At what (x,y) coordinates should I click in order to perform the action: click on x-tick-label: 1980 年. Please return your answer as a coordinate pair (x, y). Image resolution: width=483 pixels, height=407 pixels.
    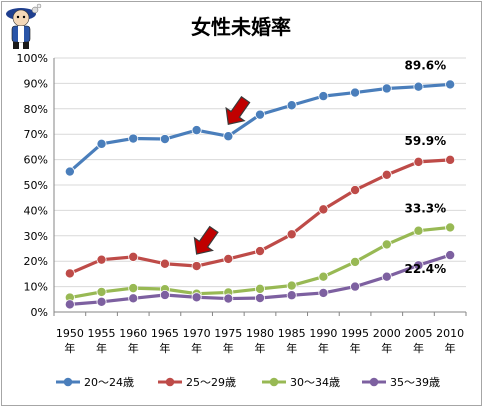
    Looking at the image, I should click on (260, 341).